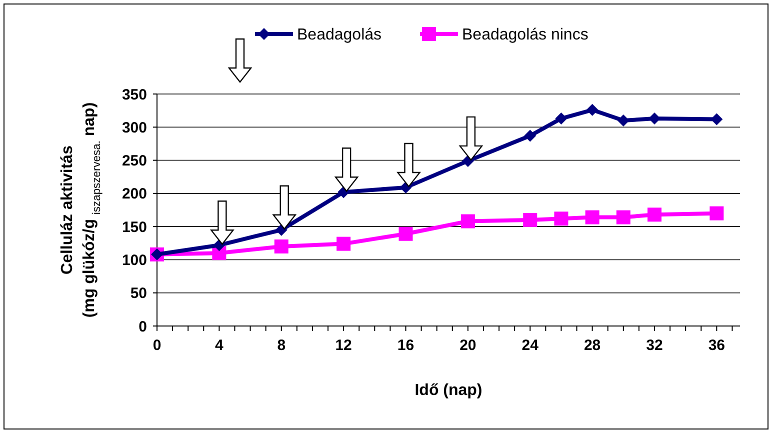  I want to click on x-tick-label: 16, so click(405, 345).